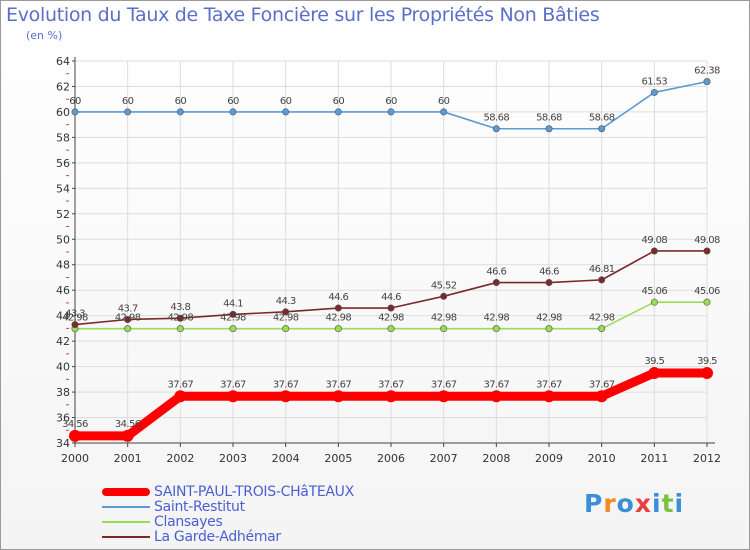  Describe the element at coordinates (655, 81) in the screenshot. I see `data-label: 61.53` at that location.